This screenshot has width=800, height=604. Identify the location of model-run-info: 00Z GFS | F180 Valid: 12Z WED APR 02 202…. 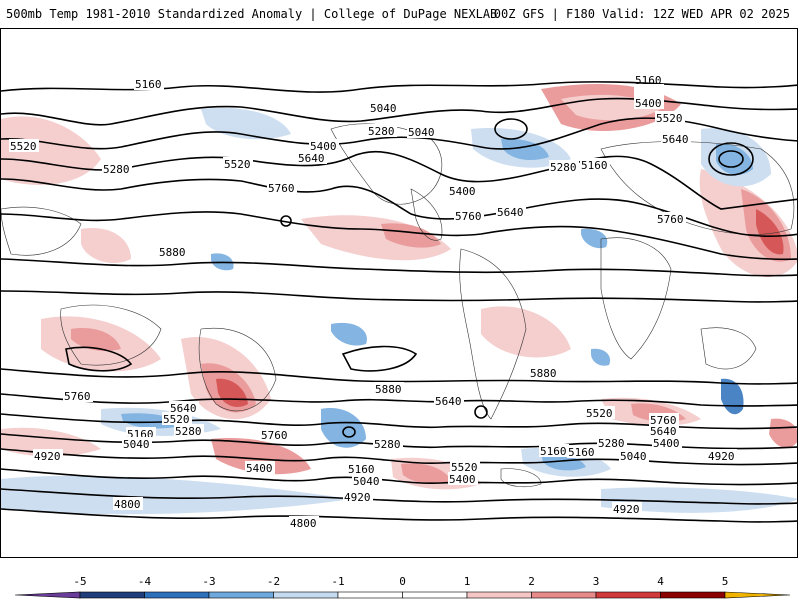
(641, 14).